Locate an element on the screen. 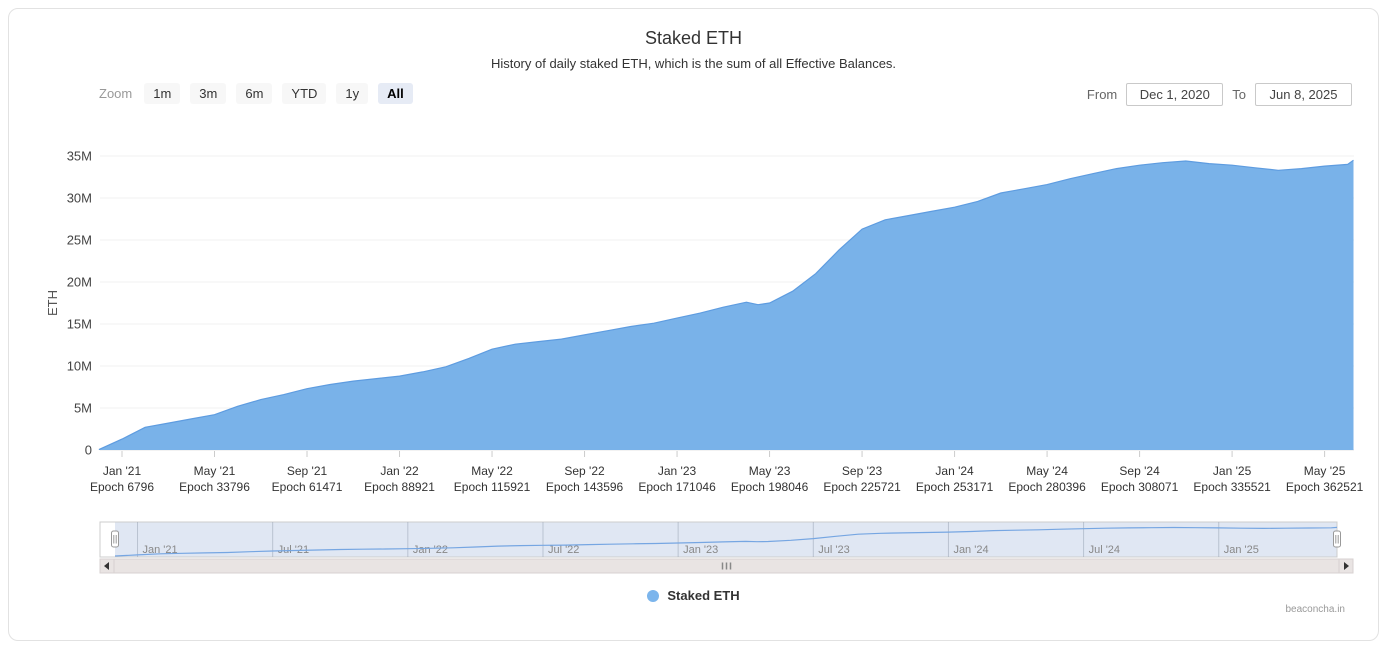  legend-marker-icon is located at coordinates (653, 595).